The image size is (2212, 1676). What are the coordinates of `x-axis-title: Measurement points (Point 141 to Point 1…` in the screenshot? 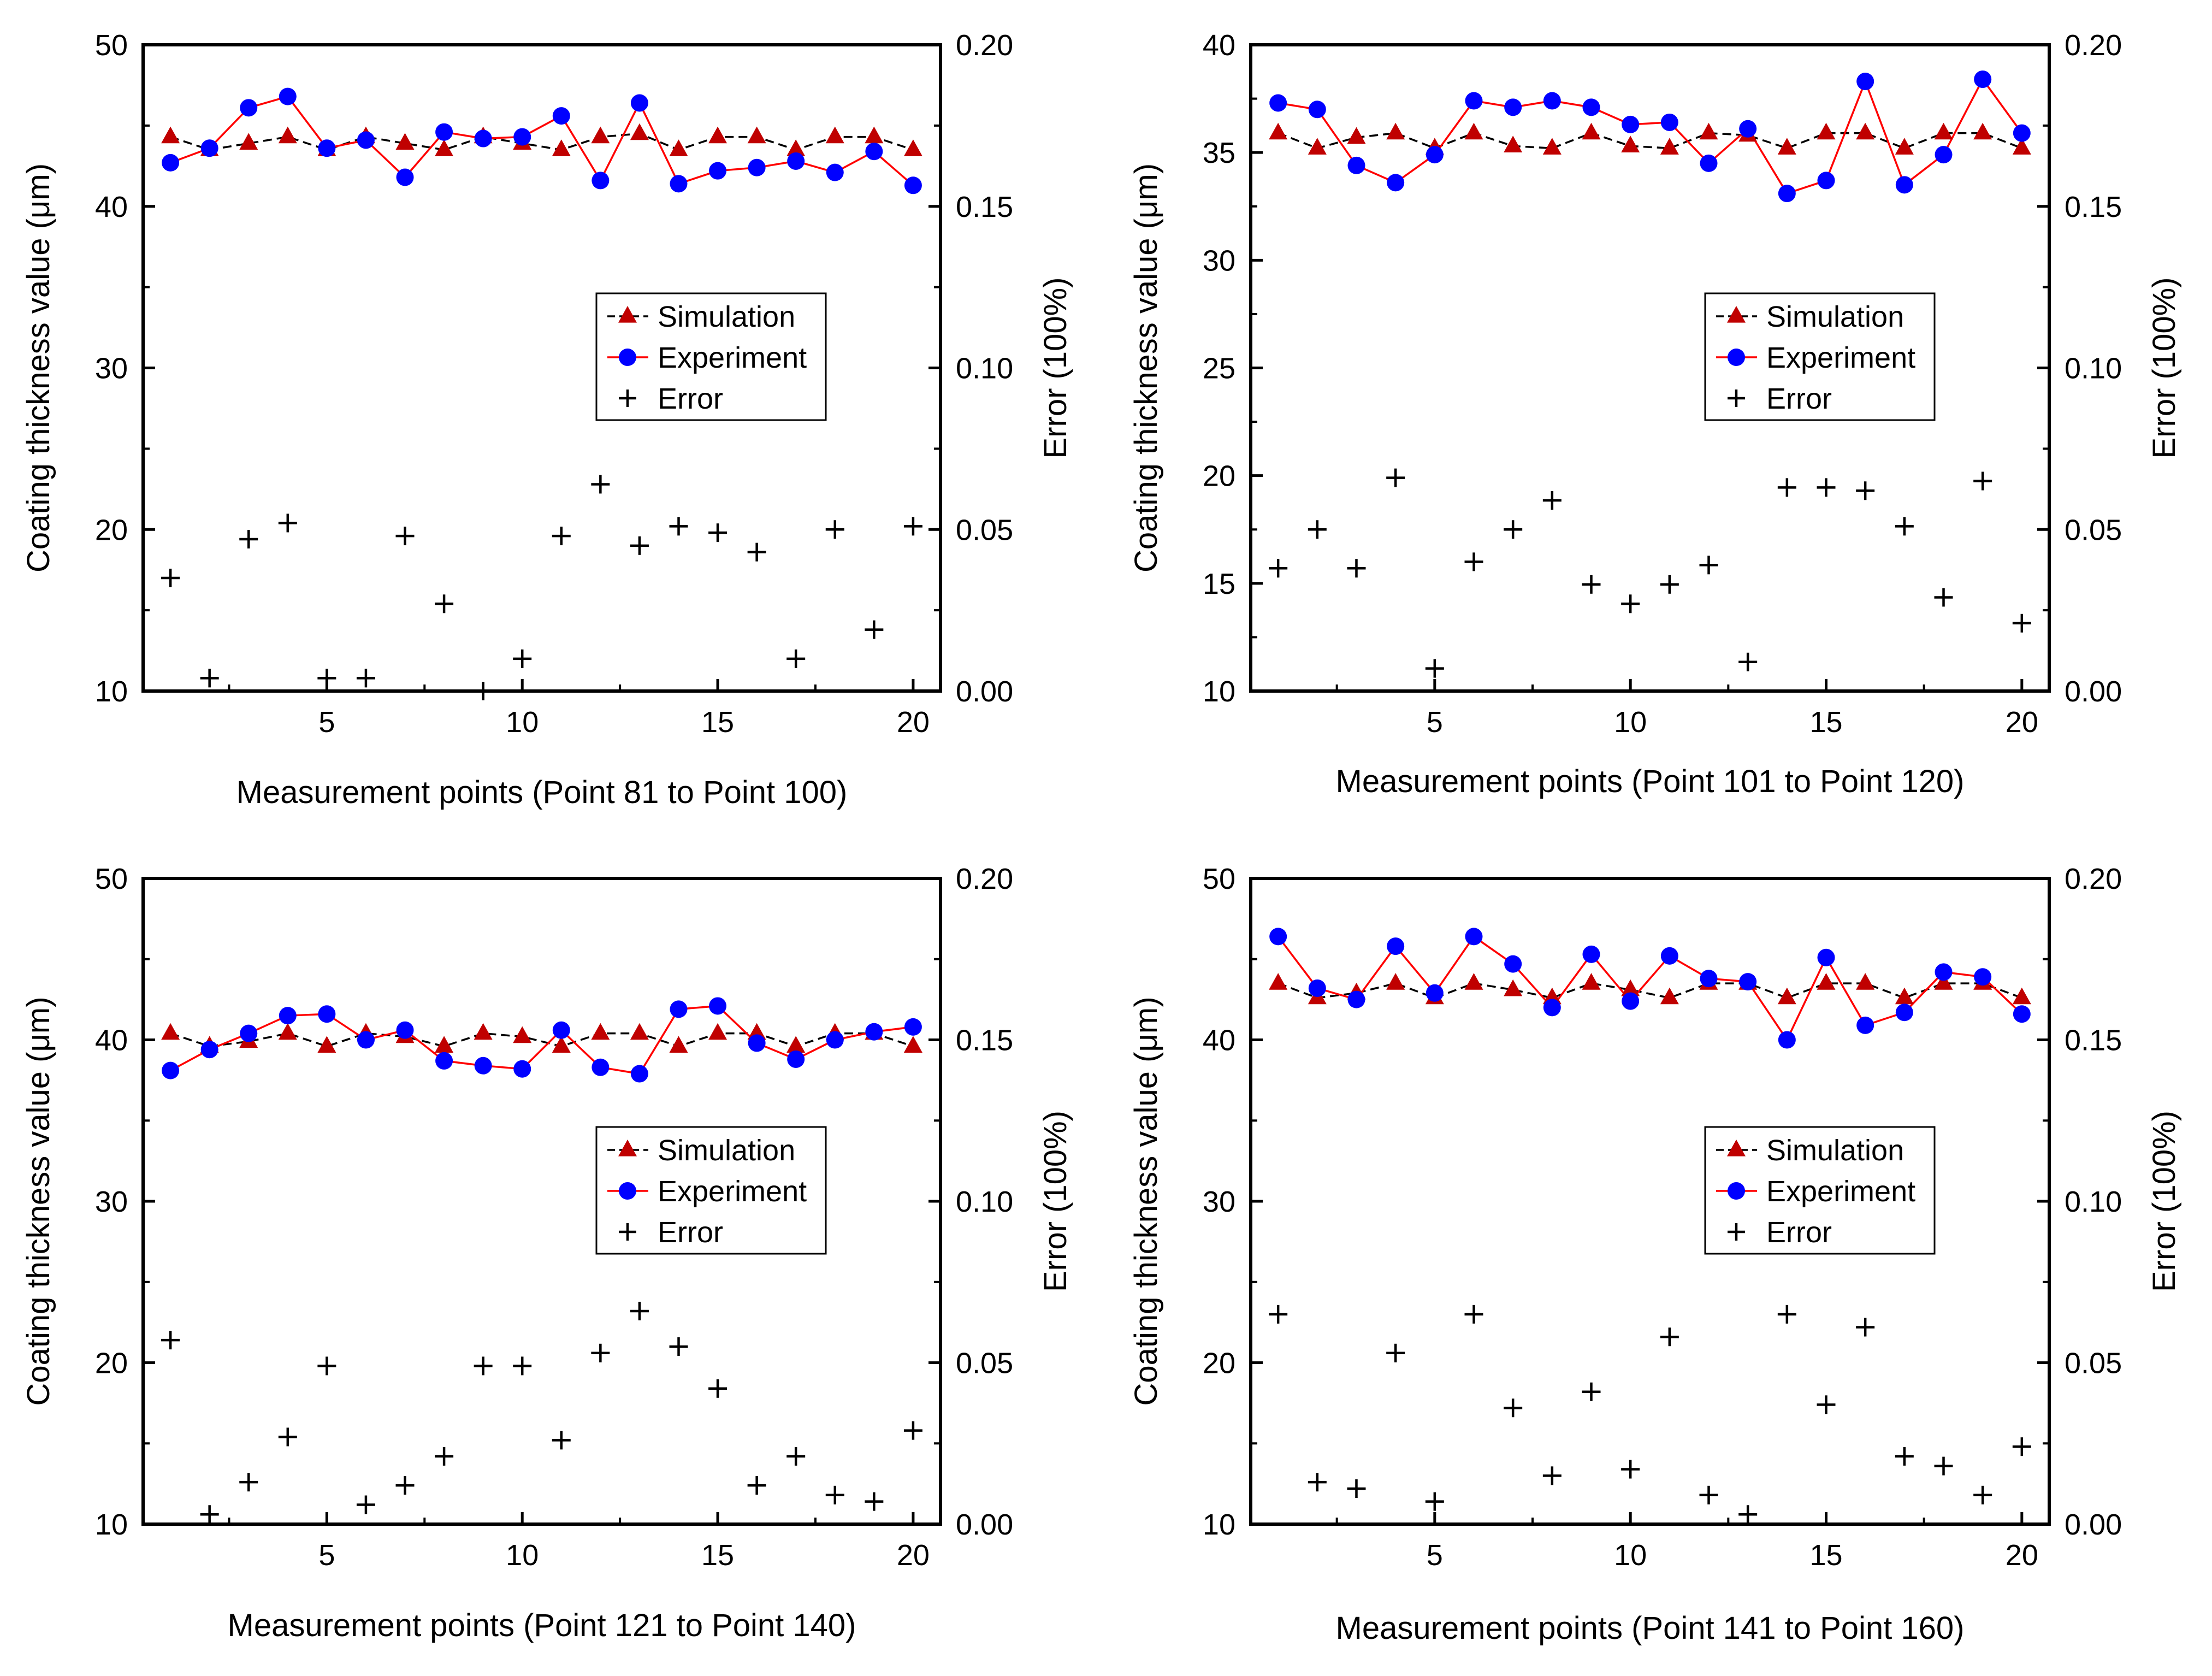 It's located at (1650, 1628).